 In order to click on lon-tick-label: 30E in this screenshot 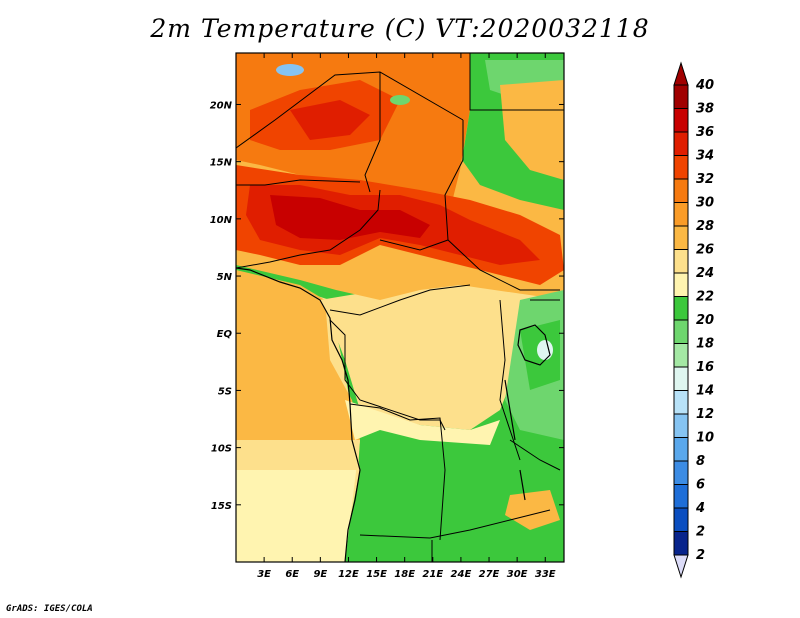, I will do `click(517, 574)`.